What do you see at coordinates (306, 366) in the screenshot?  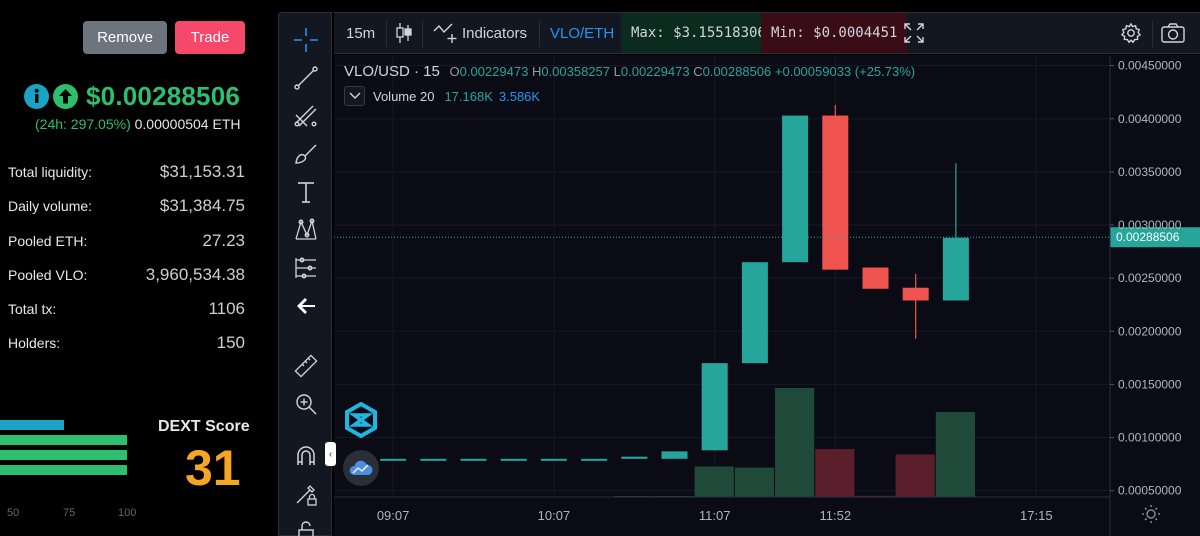 I see `ruler-icon` at bounding box center [306, 366].